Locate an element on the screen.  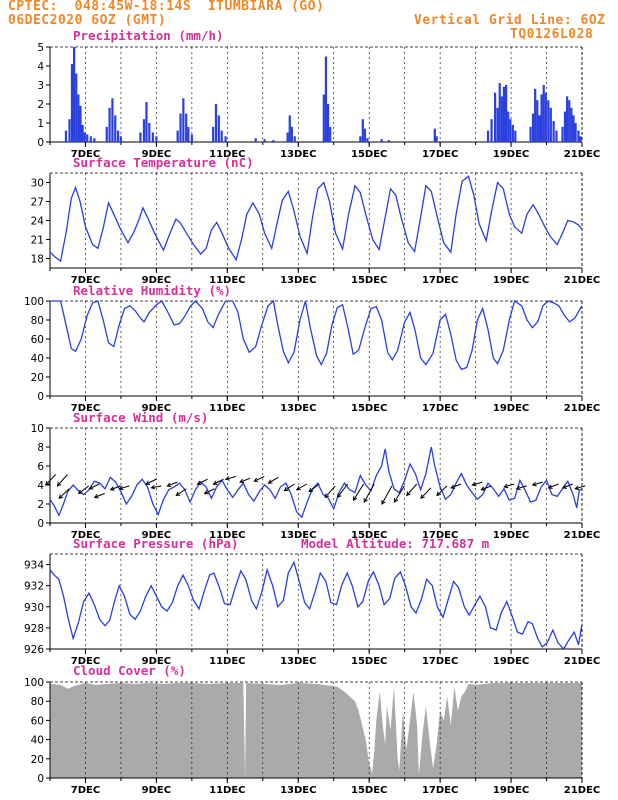
cloud-ytick-label: 40 is located at coordinates (37, 741).